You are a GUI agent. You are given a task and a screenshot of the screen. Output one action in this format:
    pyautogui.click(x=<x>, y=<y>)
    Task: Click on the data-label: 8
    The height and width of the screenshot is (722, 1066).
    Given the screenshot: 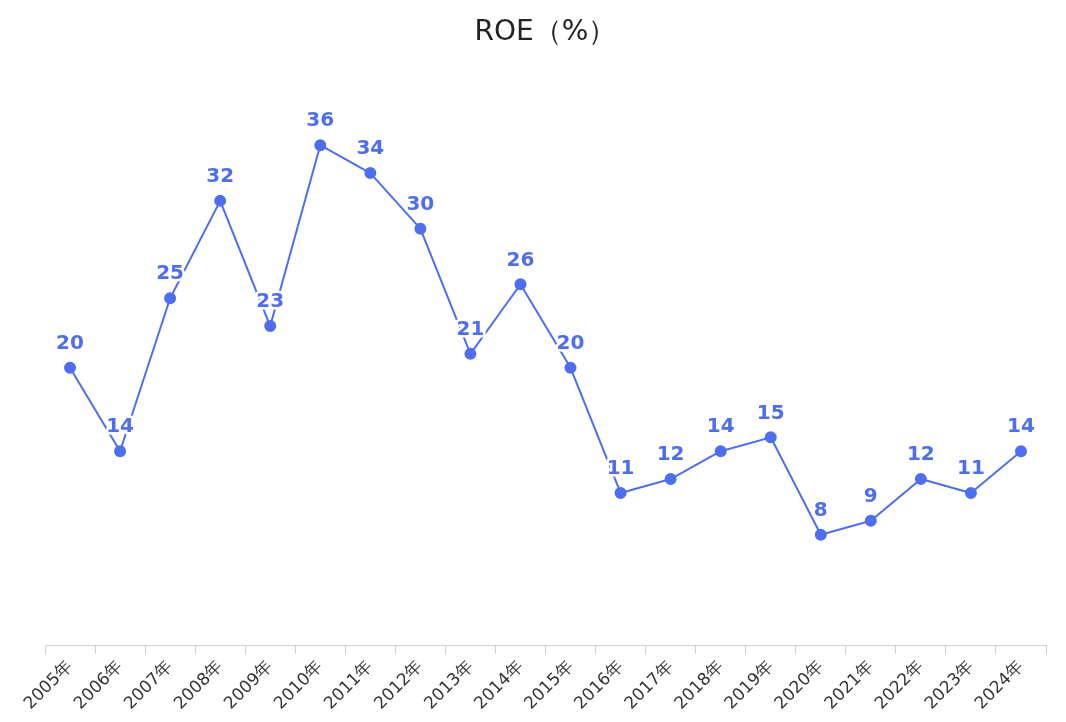 What is the action you would take?
    pyautogui.click(x=820, y=508)
    